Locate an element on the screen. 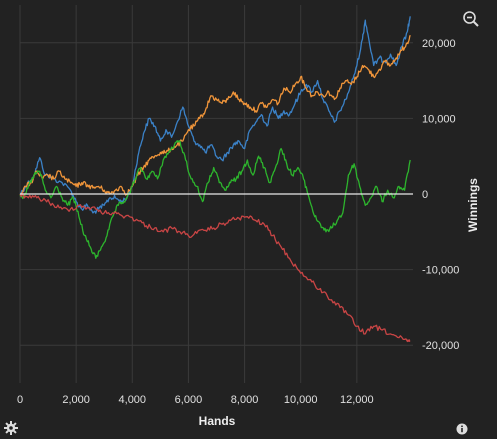  y-tick-label: -20,000 is located at coordinates (440, 346).